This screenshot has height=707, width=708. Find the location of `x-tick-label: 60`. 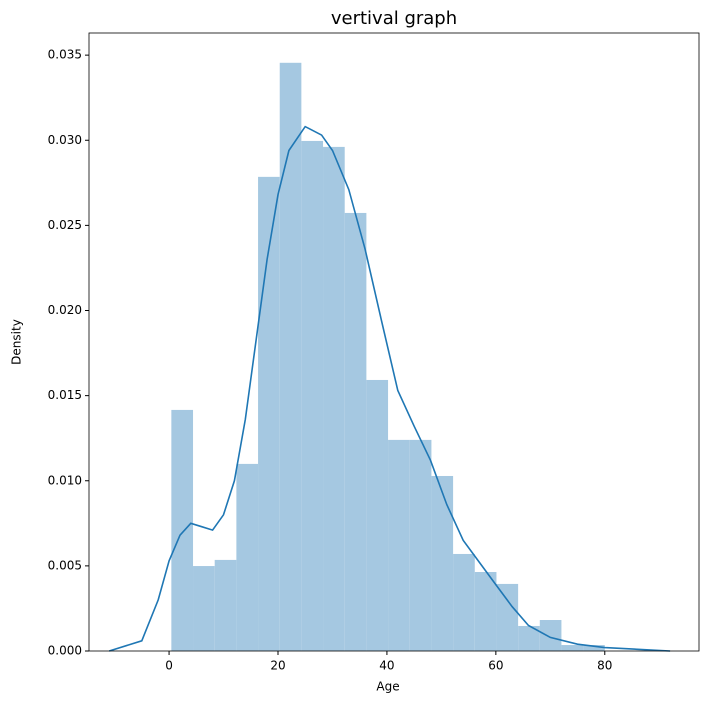

x-tick-label: 60 is located at coordinates (495, 666).